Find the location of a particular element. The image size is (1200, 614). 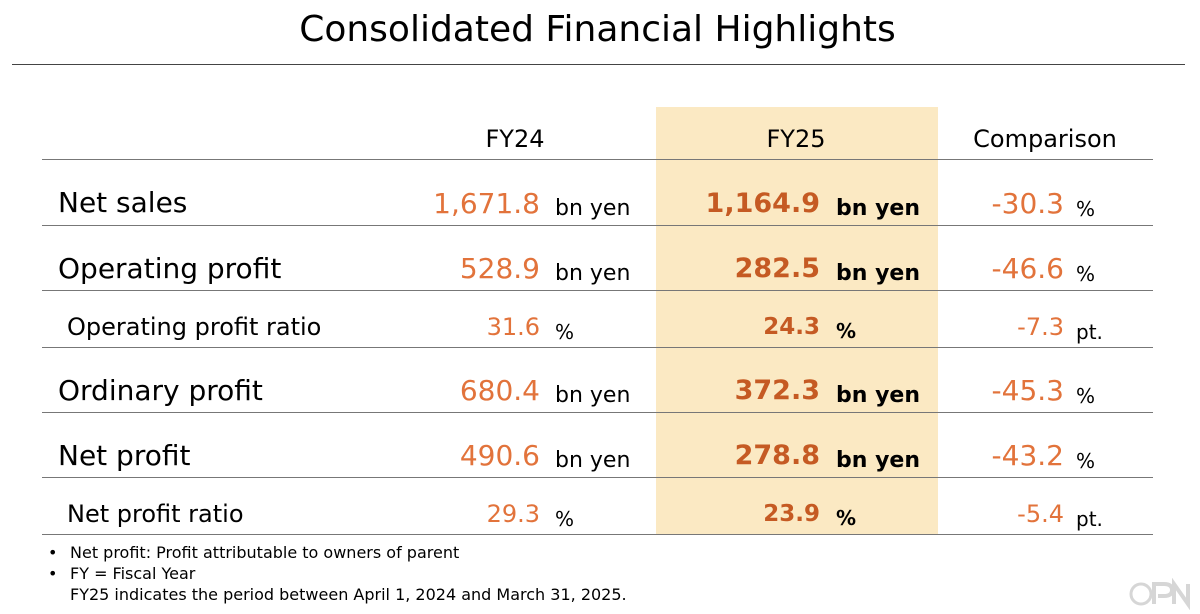

fy25-value: 1,164.9 is located at coordinates (762, 203).